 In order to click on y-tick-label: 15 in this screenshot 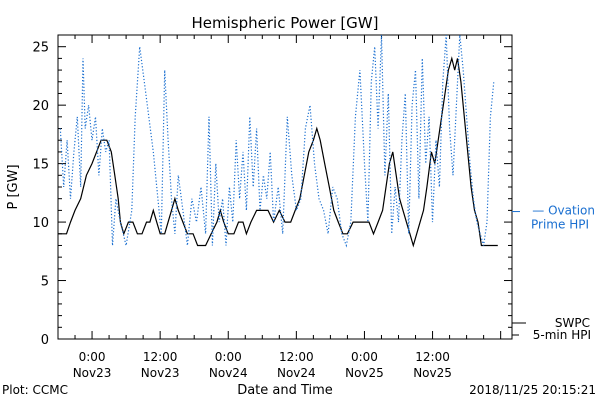, I will do `click(40, 165)`.